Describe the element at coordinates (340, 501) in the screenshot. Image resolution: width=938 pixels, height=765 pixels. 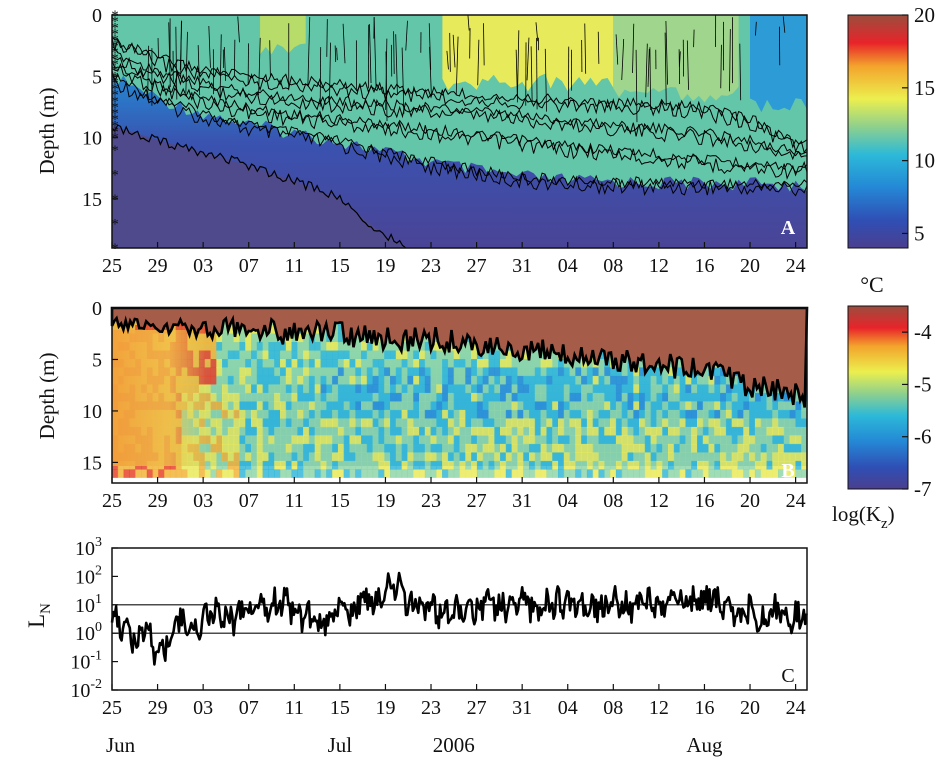
I see `x-tick-label: 15` at that location.